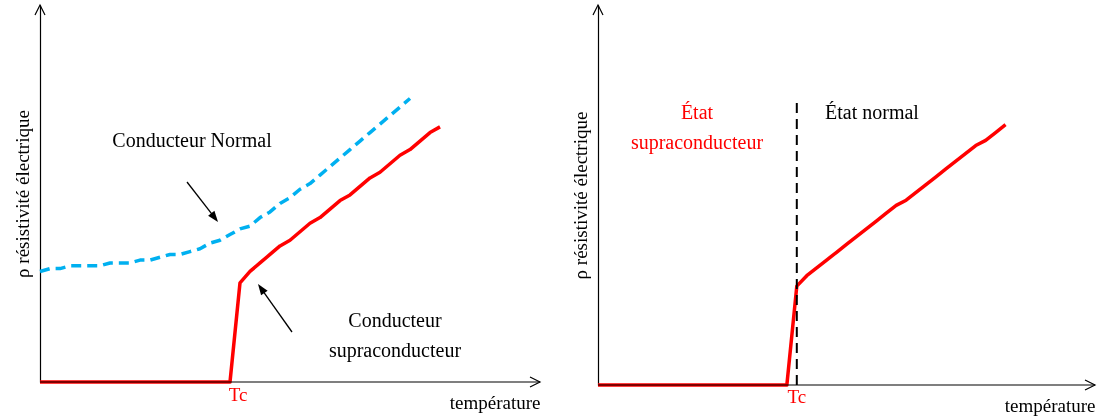  I want to click on annotation: État supraconducteur, so click(697, 128).